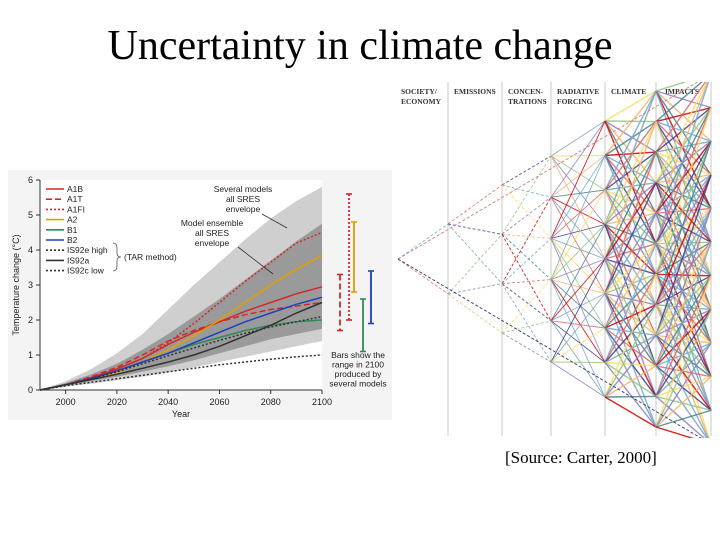 The width and height of the screenshot is (720, 540). What do you see at coordinates (86, 271) in the screenshot?
I see `legend-label: IS92c low` at bounding box center [86, 271].